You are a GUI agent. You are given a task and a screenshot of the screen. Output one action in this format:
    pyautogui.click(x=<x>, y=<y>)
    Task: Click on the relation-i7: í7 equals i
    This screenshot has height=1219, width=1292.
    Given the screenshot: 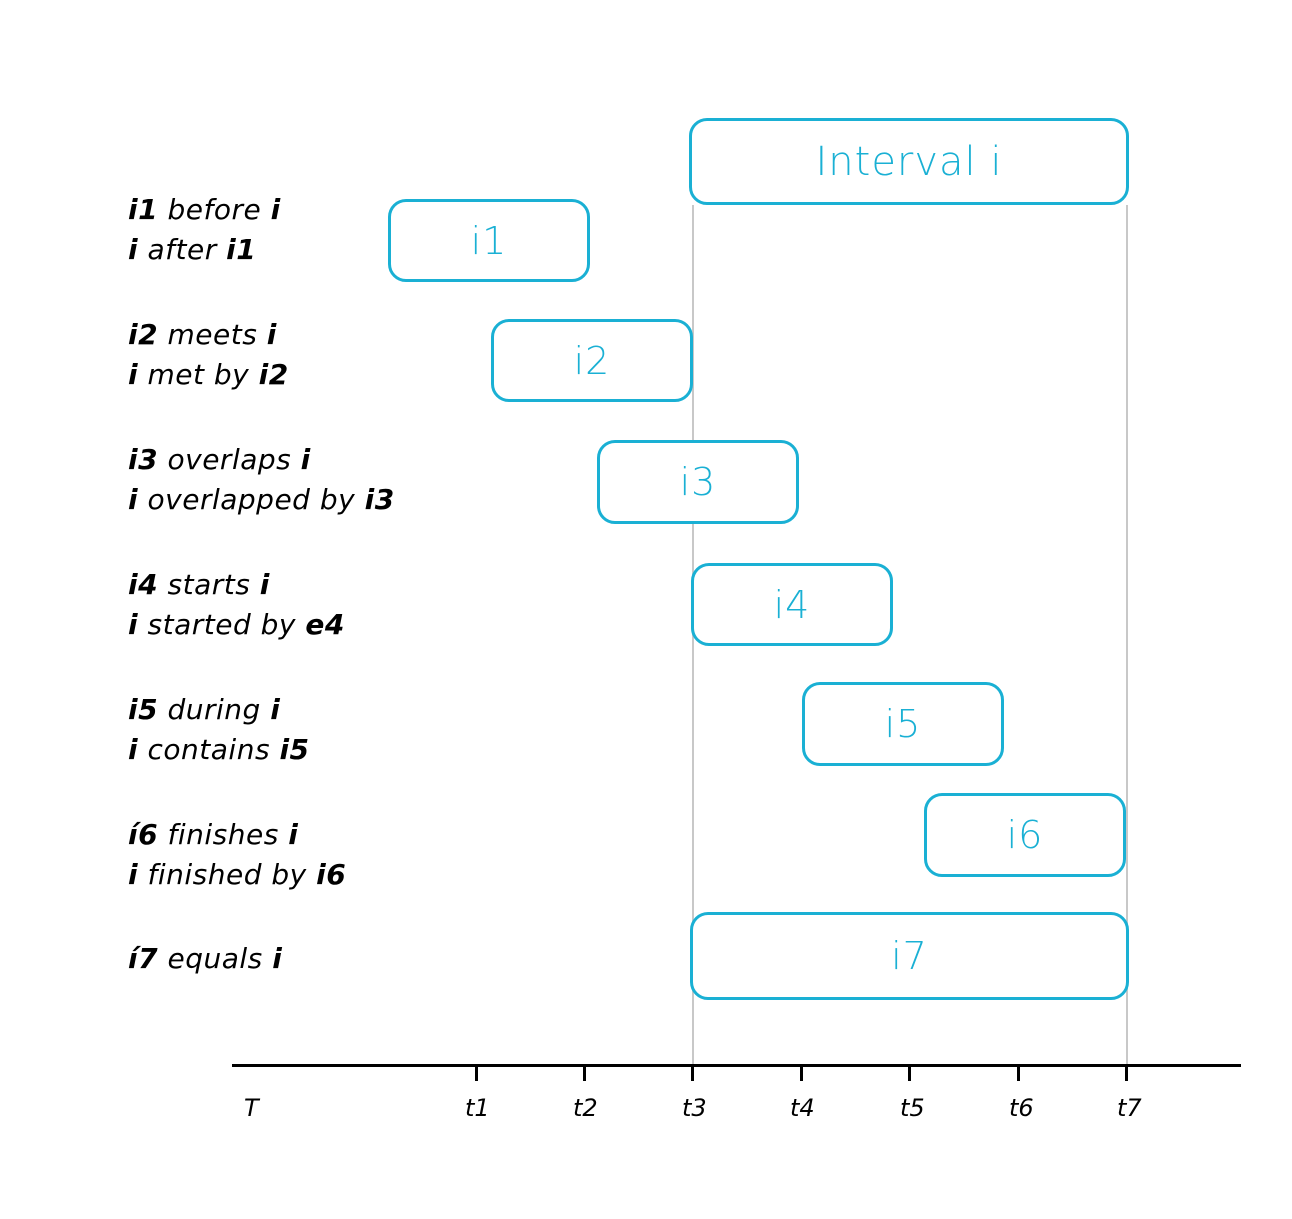 What is the action you would take?
    pyautogui.click(x=205, y=959)
    